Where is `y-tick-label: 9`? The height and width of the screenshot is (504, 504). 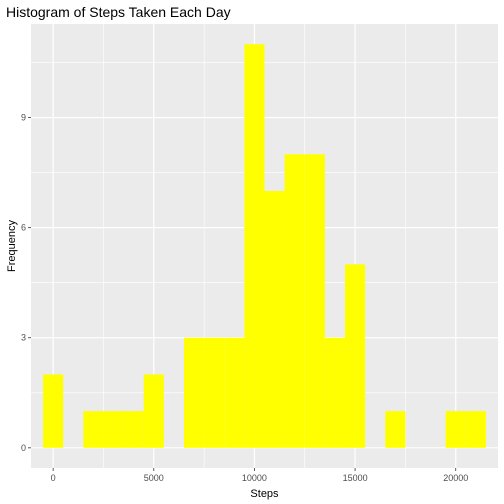 y-tick-label: 9 is located at coordinates (23, 118).